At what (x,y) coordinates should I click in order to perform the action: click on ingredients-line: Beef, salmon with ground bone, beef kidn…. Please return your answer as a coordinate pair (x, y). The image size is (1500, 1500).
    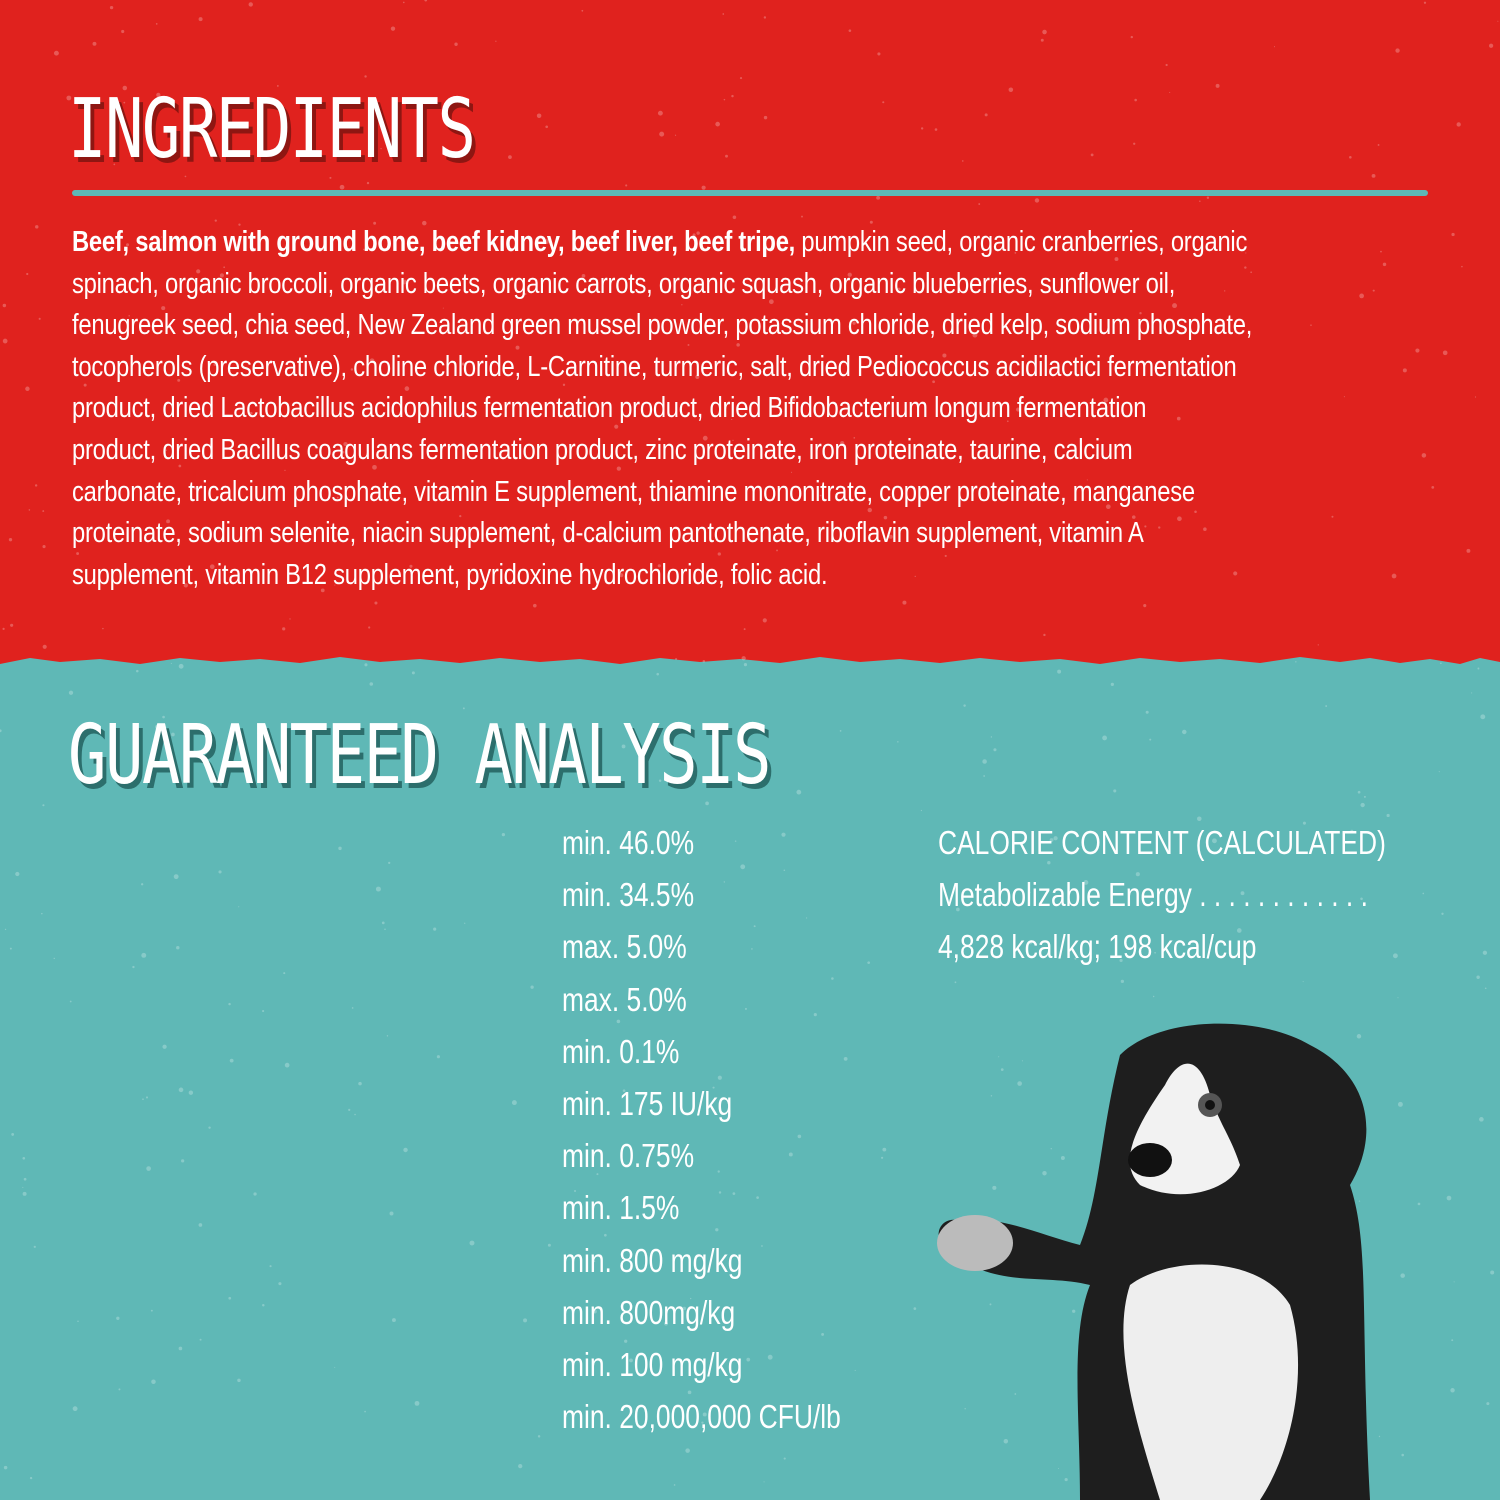
    Looking at the image, I should click on (662, 247).